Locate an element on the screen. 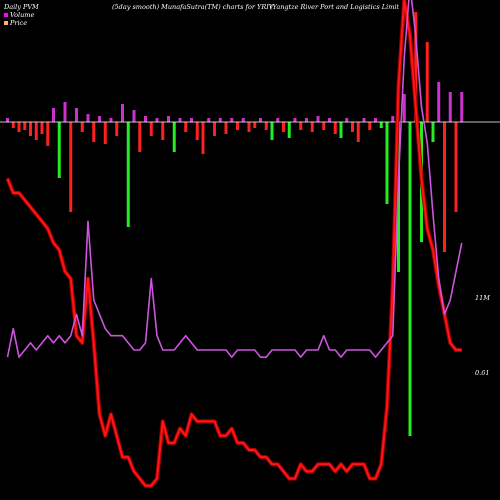 The height and width of the screenshot is (500, 500). price-last-label: 0.61 is located at coordinates (482, 373).